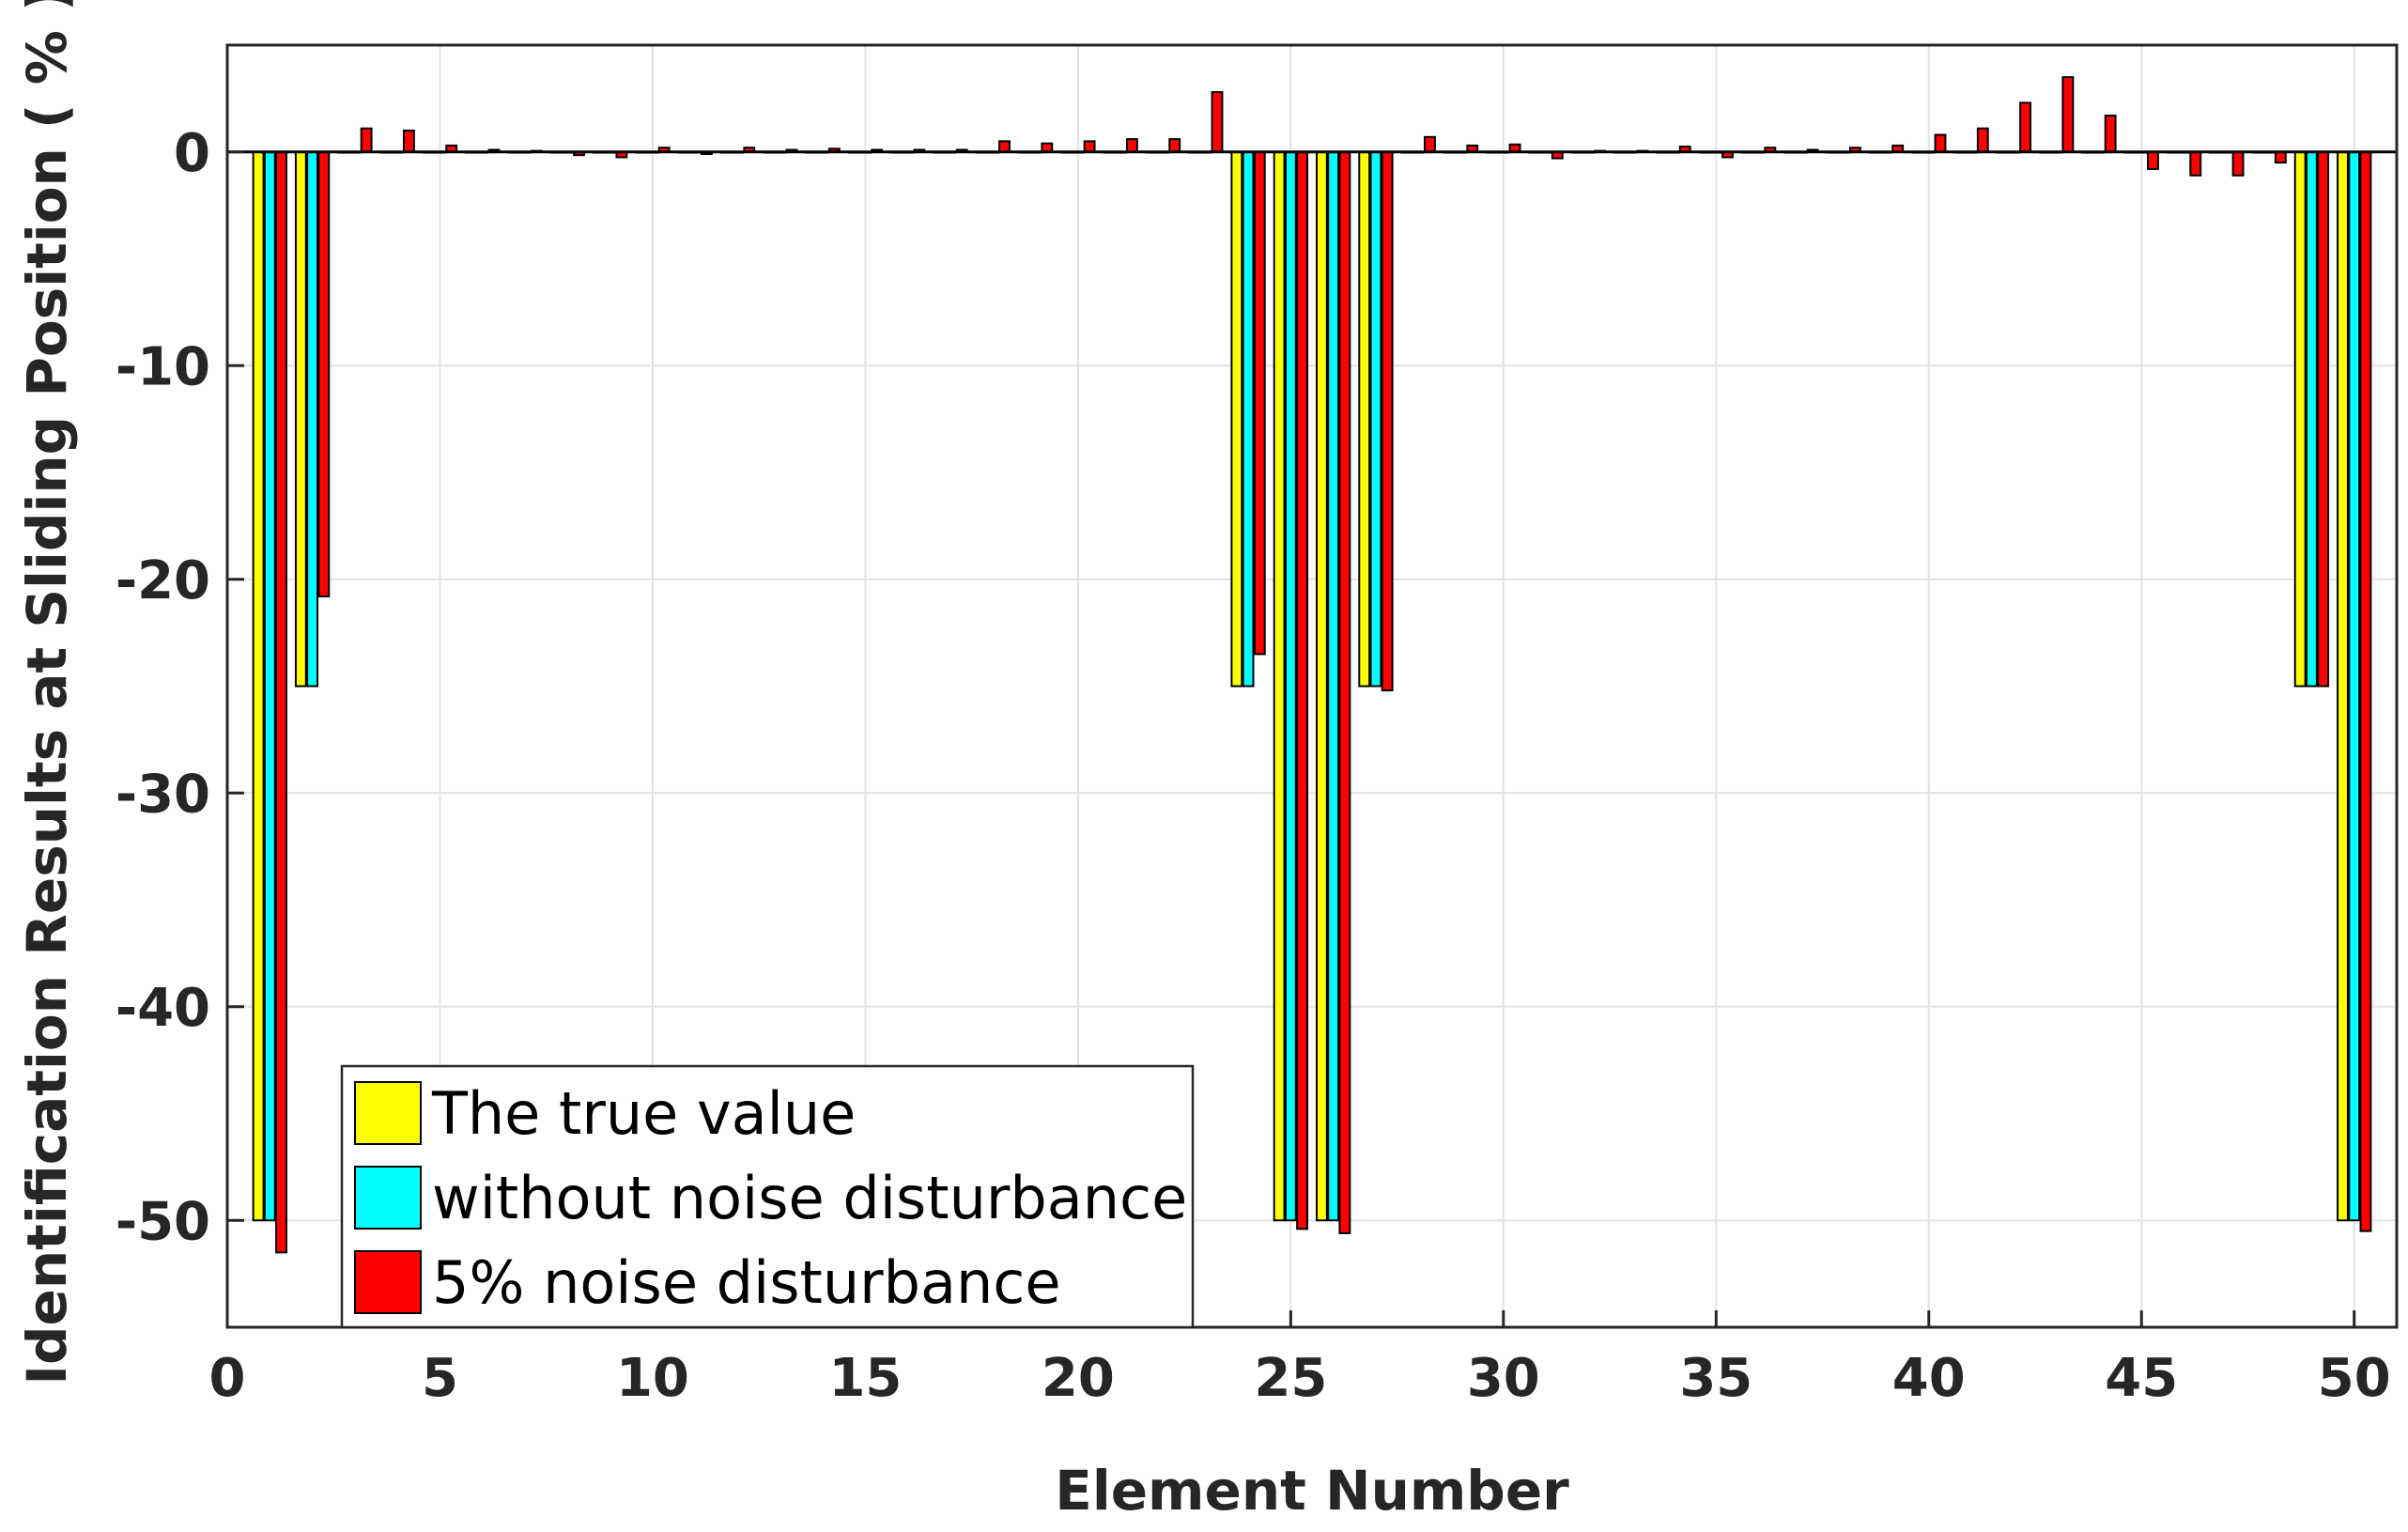 The height and width of the screenshot is (1532, 2408). What do you see at coordinates (163, 1222) in the screenshot?
I see `y-tick-label: -50` at bounding box center [163, 1222].